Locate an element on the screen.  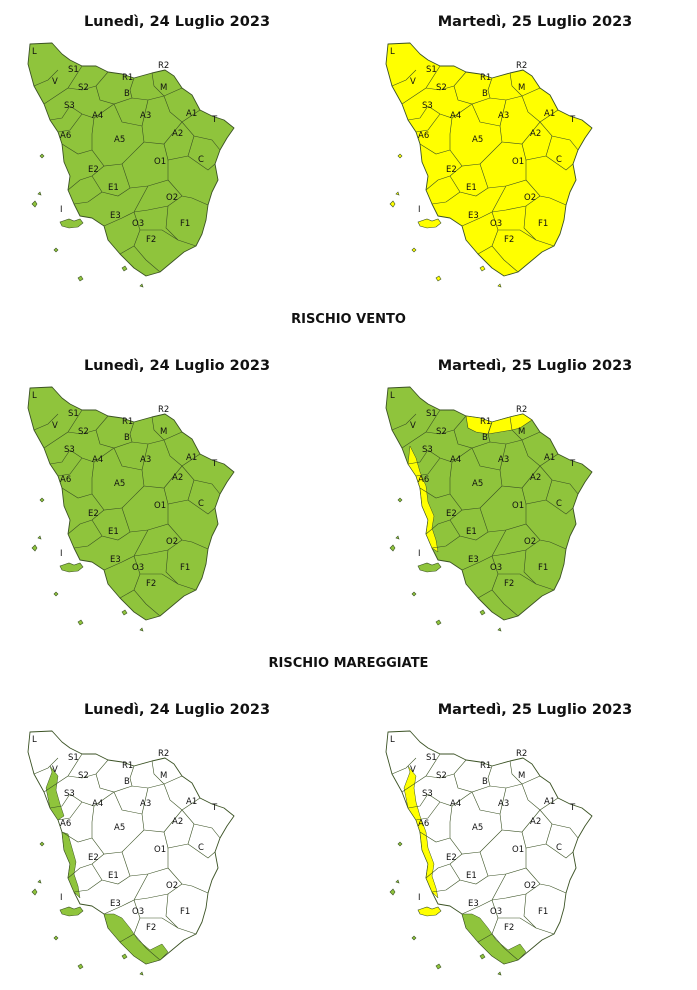
zone-label-a3: A3 is located at coordinates (145, 116).